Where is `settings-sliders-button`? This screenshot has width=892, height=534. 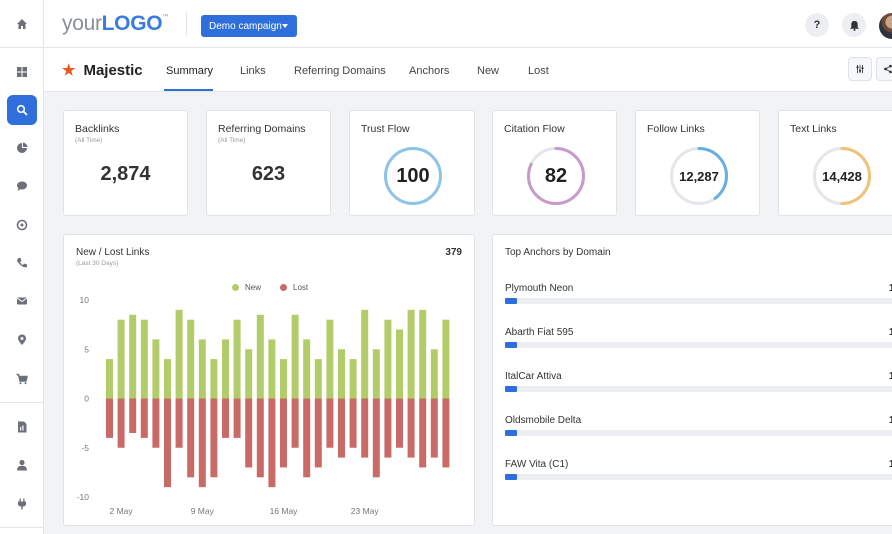
settings-sliders-button is located at coordinates (860, 69).